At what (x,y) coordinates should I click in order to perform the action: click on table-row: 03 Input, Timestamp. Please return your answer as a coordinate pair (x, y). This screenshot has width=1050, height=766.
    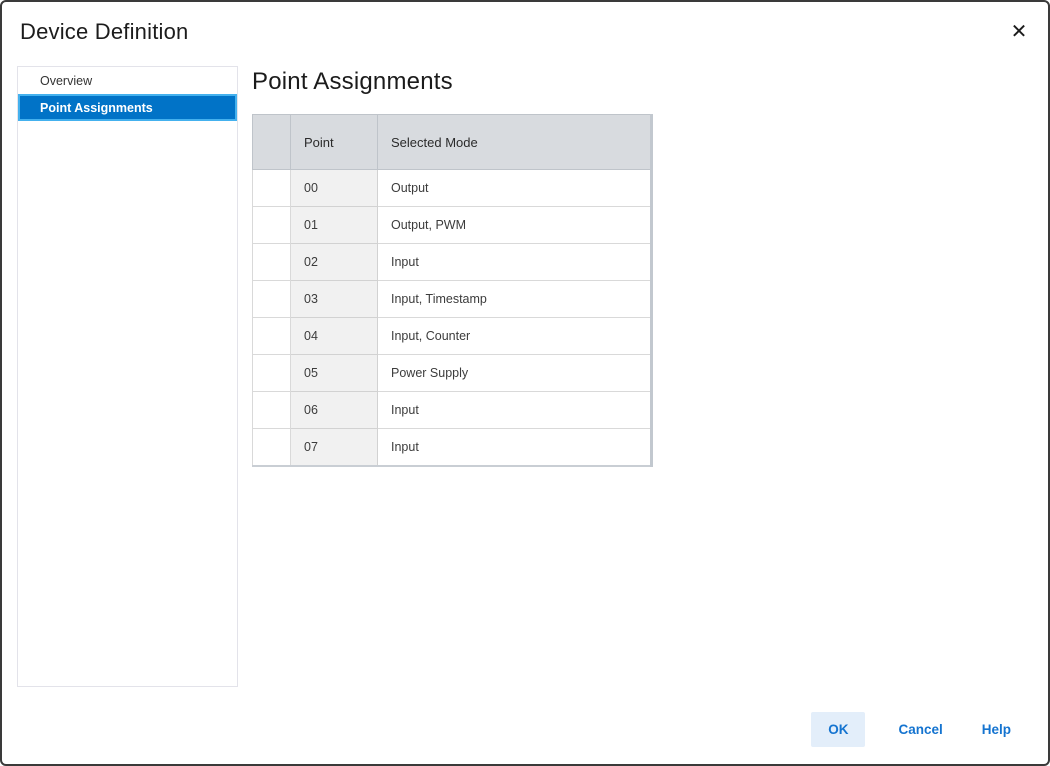
    Looking at the image, I should click on (452, 299).